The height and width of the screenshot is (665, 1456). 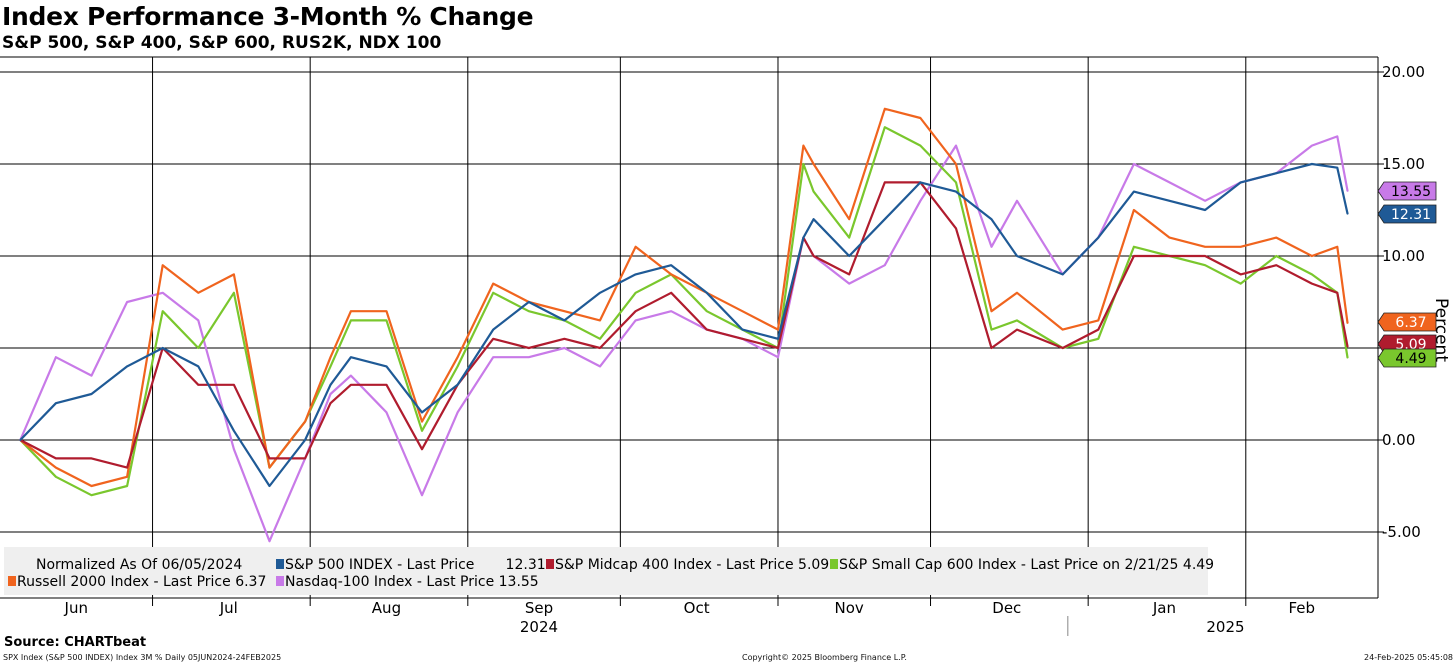 I want to click on x-tick-label: Oct, so click(x=697, y=608).